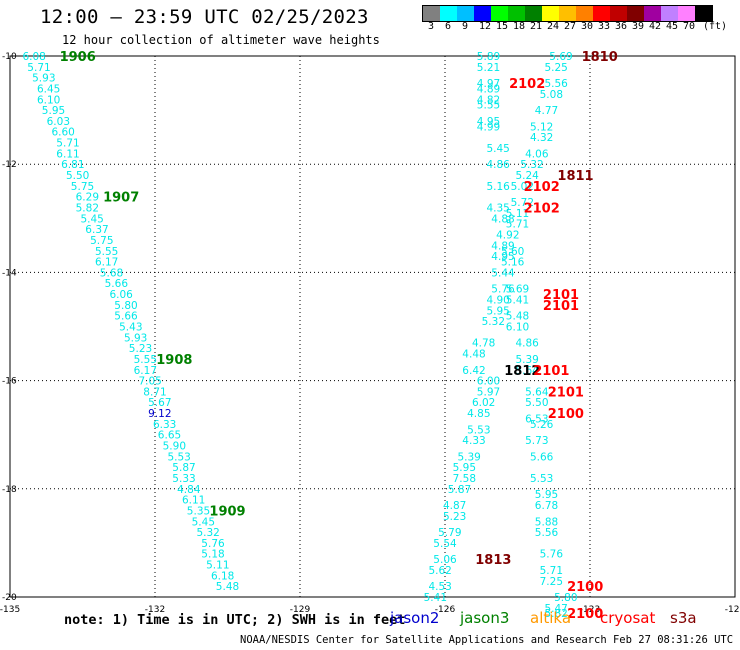  What do you see at coordinates (121, 295) in the screenshot?
I see `data-point-label: 6.06` at bounding box center [121, 295].